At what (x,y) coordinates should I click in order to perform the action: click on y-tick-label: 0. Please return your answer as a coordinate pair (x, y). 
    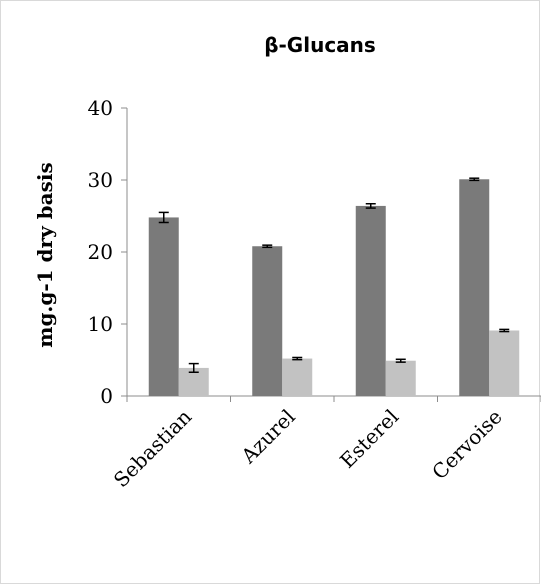
    Looking at the image, I should click on (106, 396).